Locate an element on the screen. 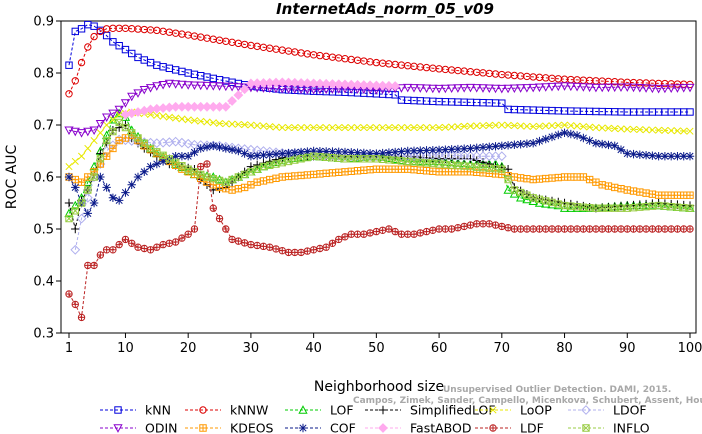 The image size is (702, 434). x-axis-label: Neighborhood size is located at coordinates (379, 387).